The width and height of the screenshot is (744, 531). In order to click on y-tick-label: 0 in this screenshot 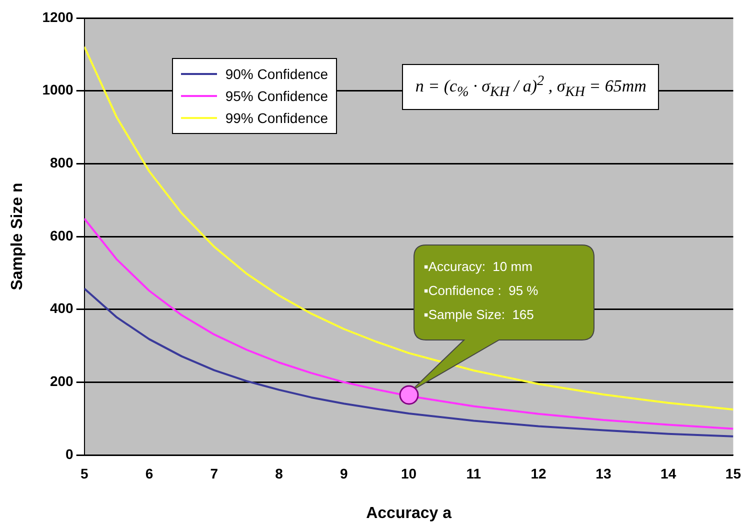, I will do `click(70, 454)`.